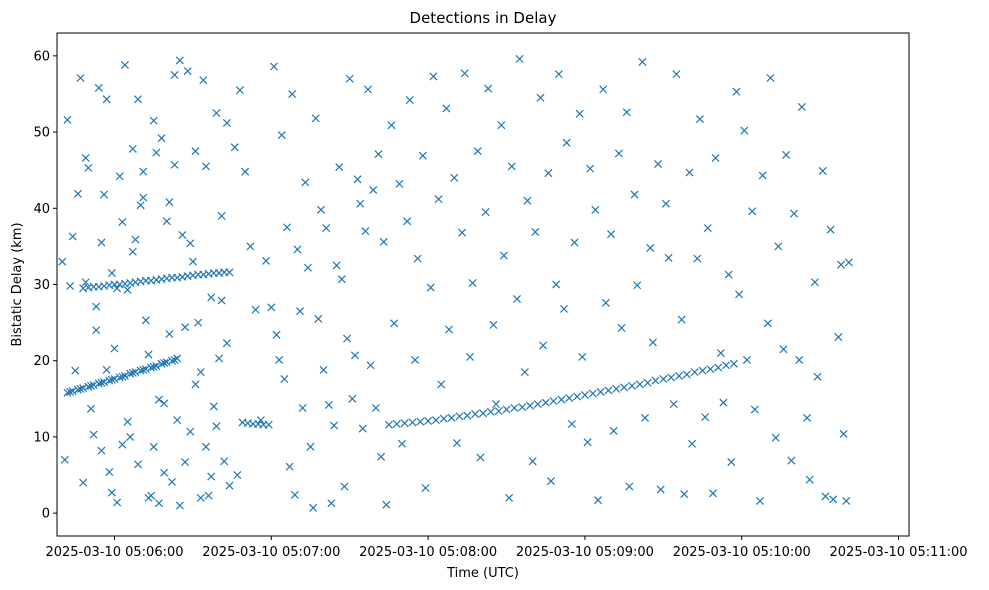  I want to click on y-axis-label: Bistatic Delay (km), so click(17, 284).